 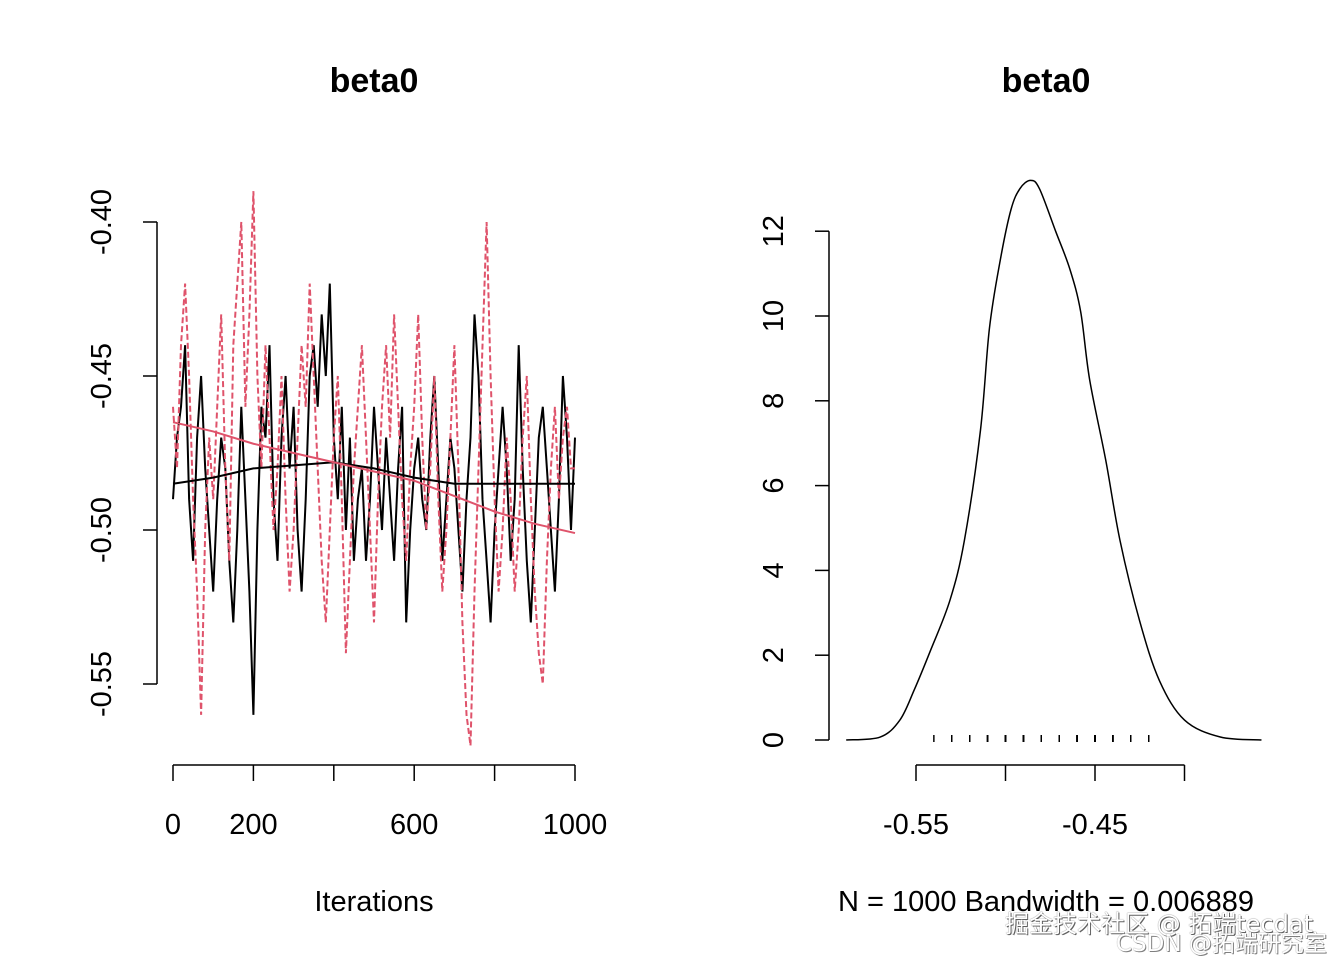 I want to click on x-tick-label: -0.45, so click(x=1095, y=825).